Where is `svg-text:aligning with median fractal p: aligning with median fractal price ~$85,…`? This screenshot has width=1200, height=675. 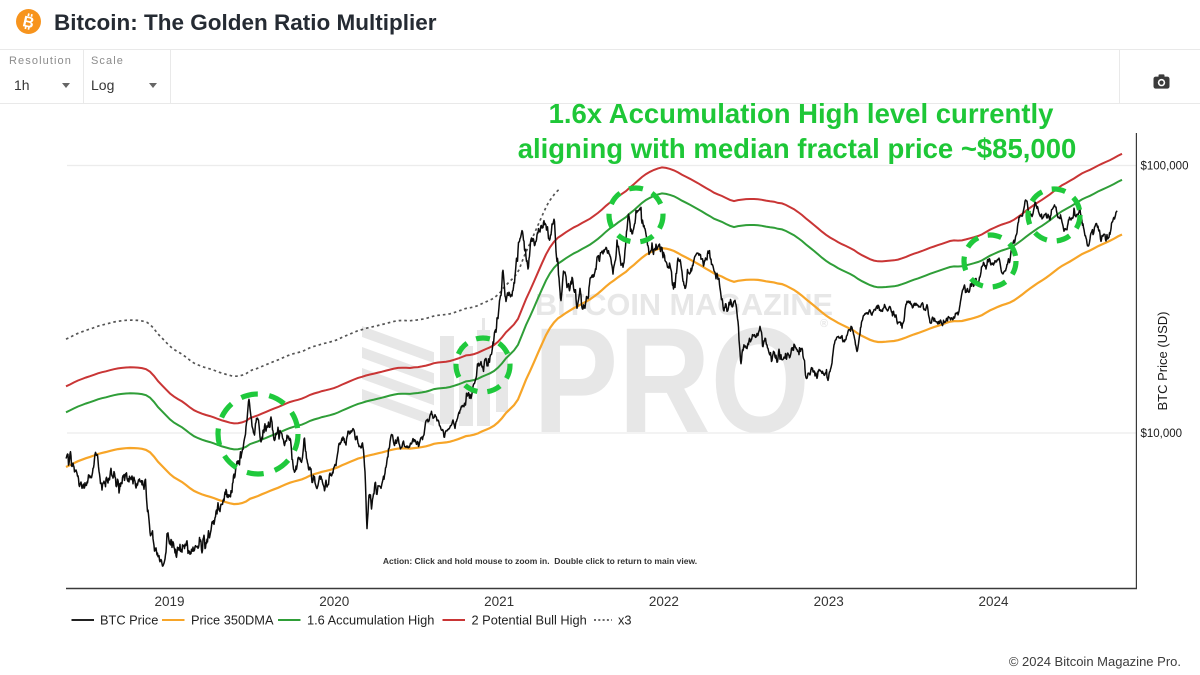
svg-text:aligning with median fractal p: aligning with median fractal price ~$85,… is located at coordinates (797, 148).